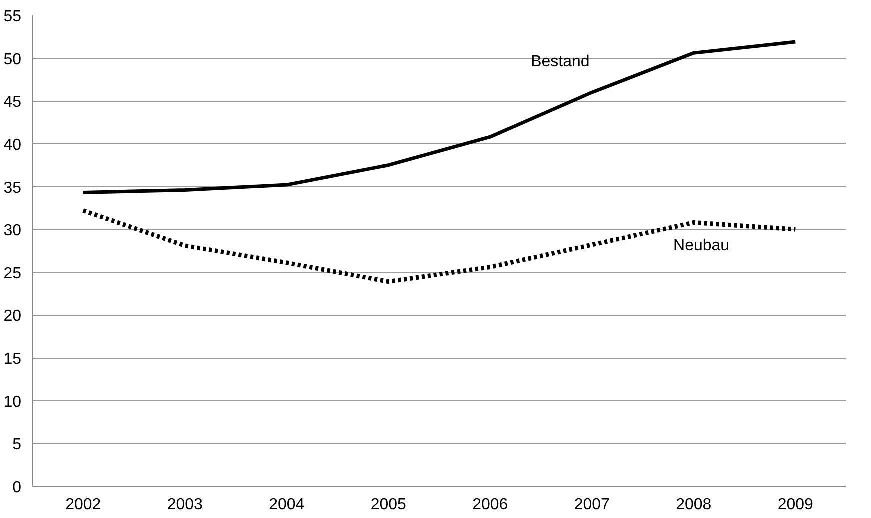 This screenshot has width=871, height=518. Describe the element at coordinates (17, 488) in the screenshot. I see `y-tick-label: 0` at that location.